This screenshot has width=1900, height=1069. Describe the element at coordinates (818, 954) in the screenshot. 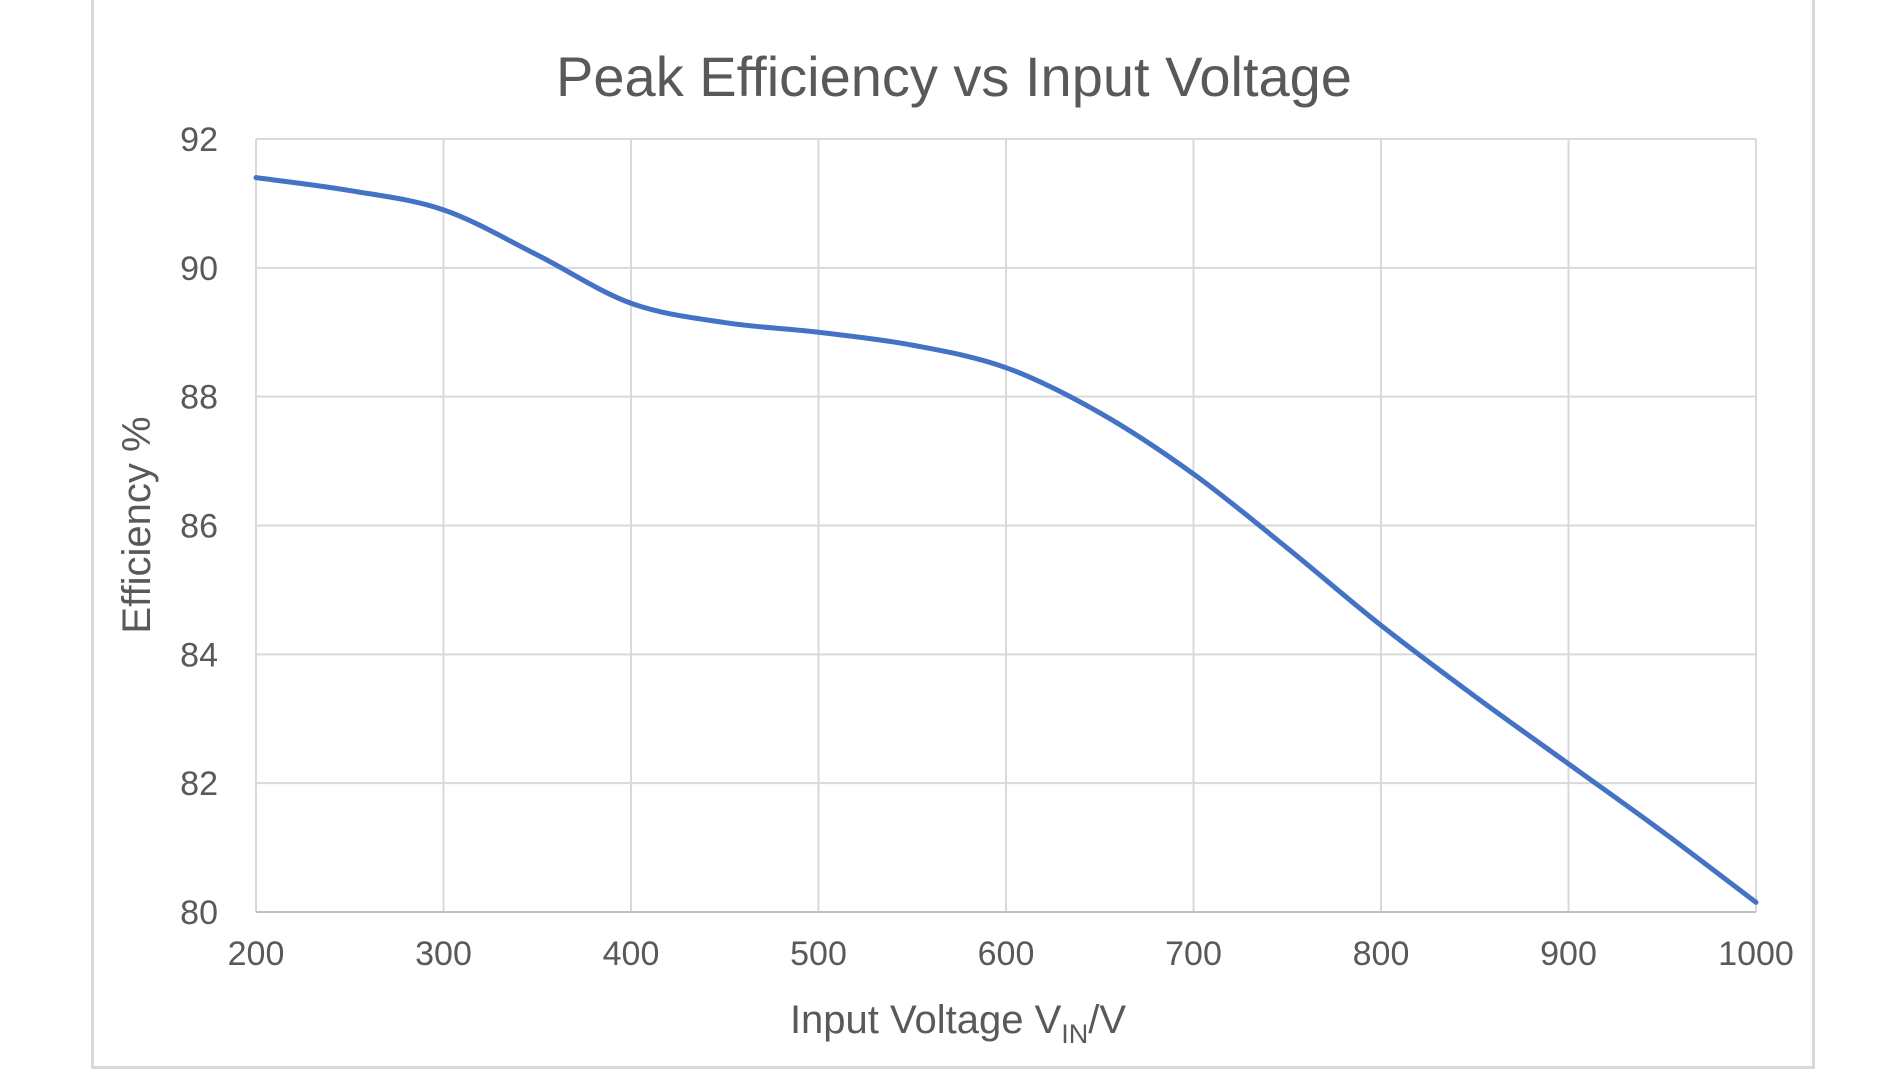

I see `x-tick-label: 500` at that location.